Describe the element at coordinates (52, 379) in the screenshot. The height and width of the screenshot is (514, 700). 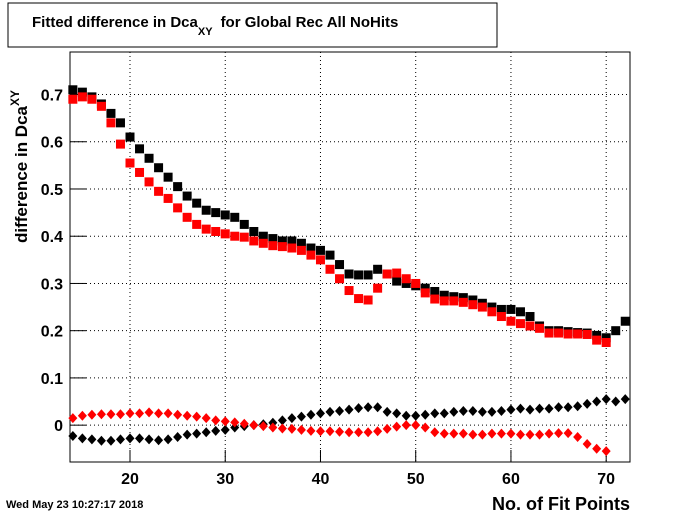
I see `y-tick-label: 0.1` at that location.